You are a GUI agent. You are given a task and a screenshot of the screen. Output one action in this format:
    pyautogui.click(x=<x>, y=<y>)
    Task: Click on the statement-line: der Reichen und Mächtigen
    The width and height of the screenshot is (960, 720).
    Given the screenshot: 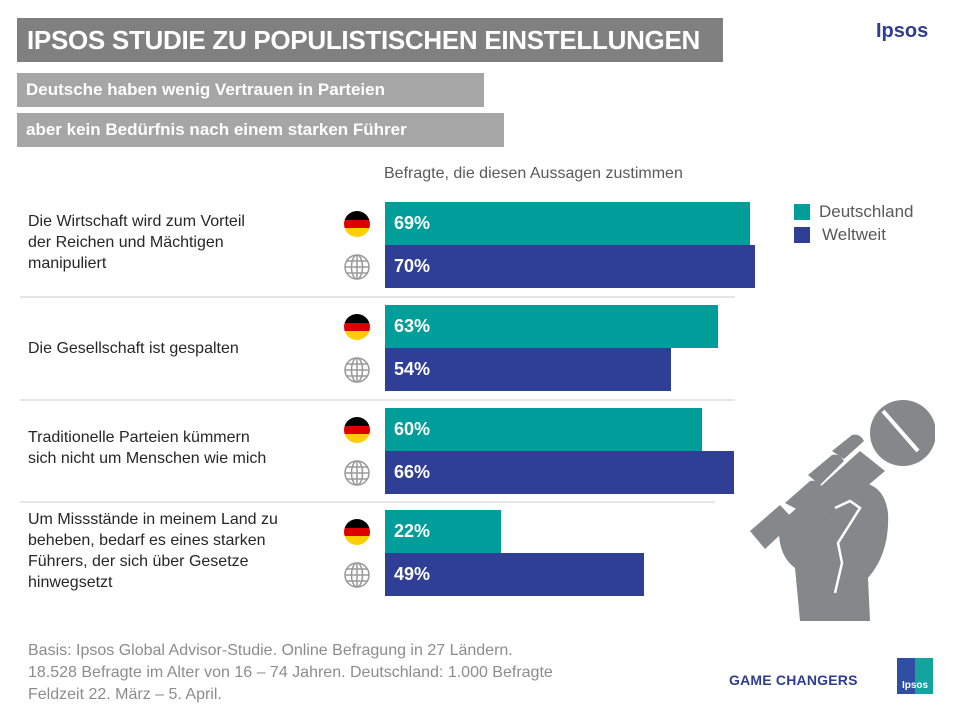 What is the action you would take?
    pyautogui.click(x=126, y=242)
    